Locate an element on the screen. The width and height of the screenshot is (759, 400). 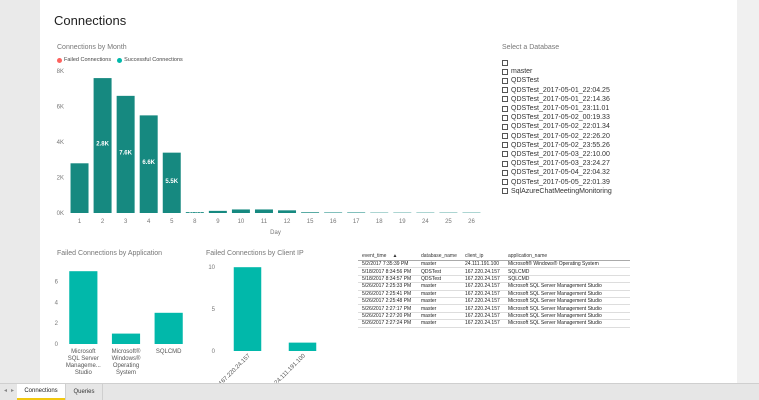
sort-ascending-icon: ▲ is located at coordinates (395, 256).